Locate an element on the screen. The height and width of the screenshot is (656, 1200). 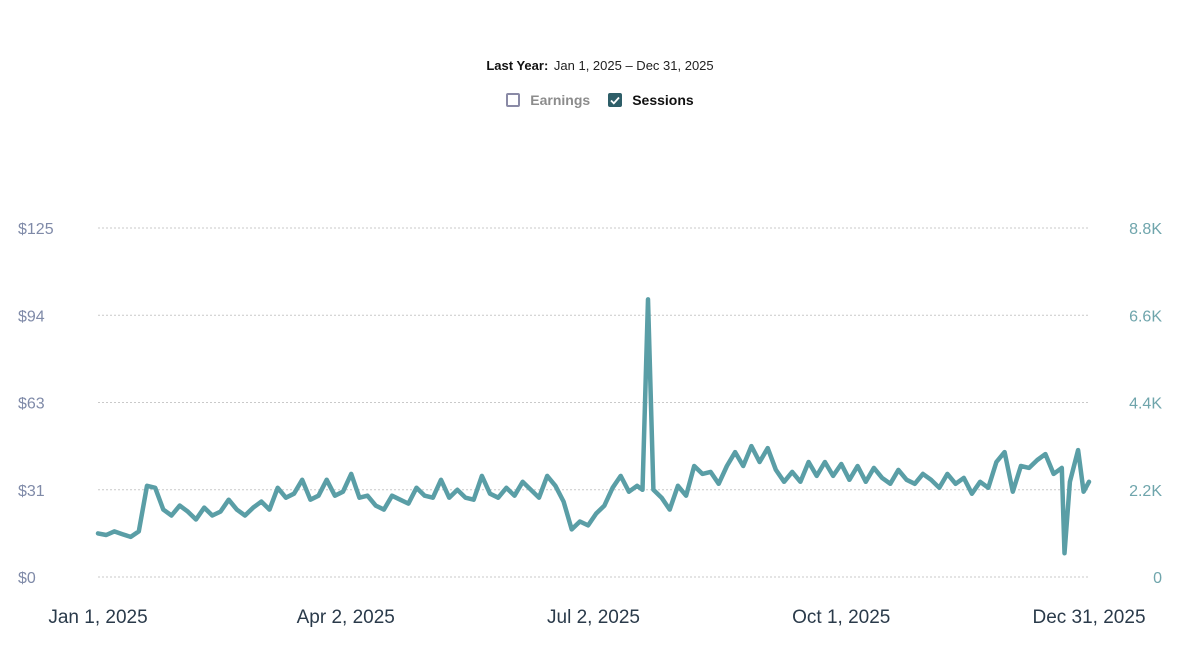
date-range-value: Jan 1, 2025 – Dec 31, 2025 is located at coordinates (633, 65).